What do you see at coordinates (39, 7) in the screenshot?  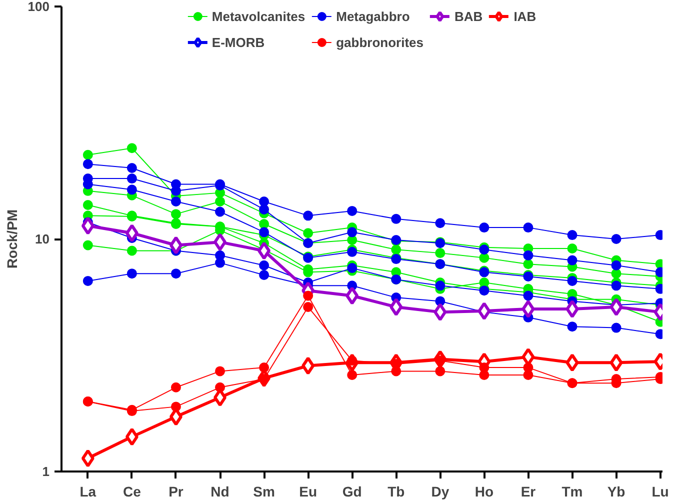 I see `y-tick-label: 100` at bounding box center [39, 7].